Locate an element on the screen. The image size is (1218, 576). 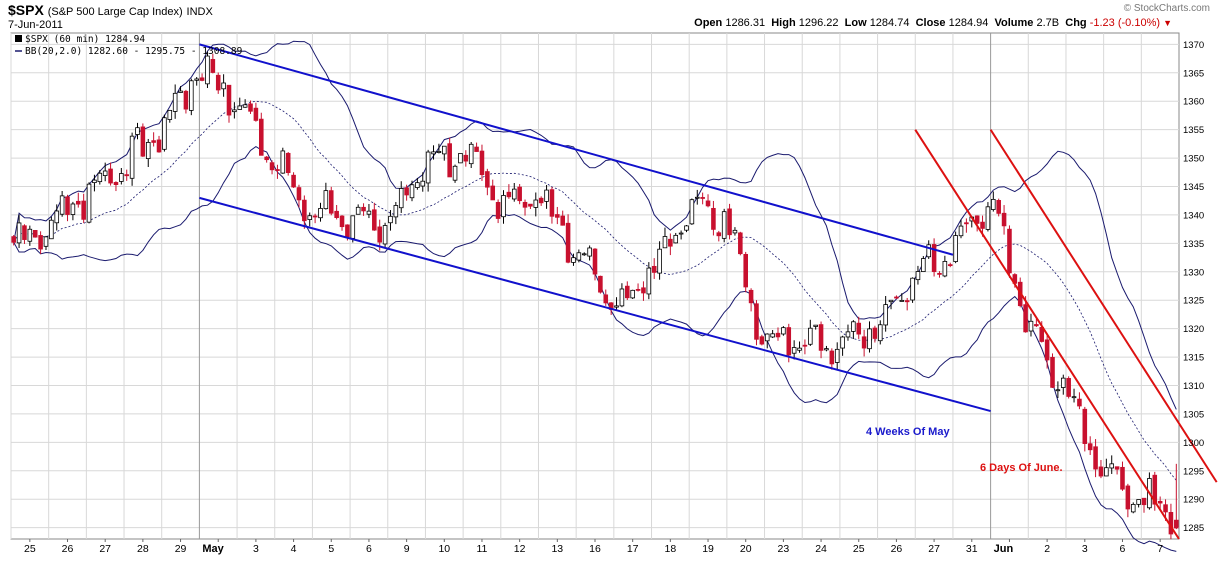
chg-label: Chg is located at coordinates (1076, 23).